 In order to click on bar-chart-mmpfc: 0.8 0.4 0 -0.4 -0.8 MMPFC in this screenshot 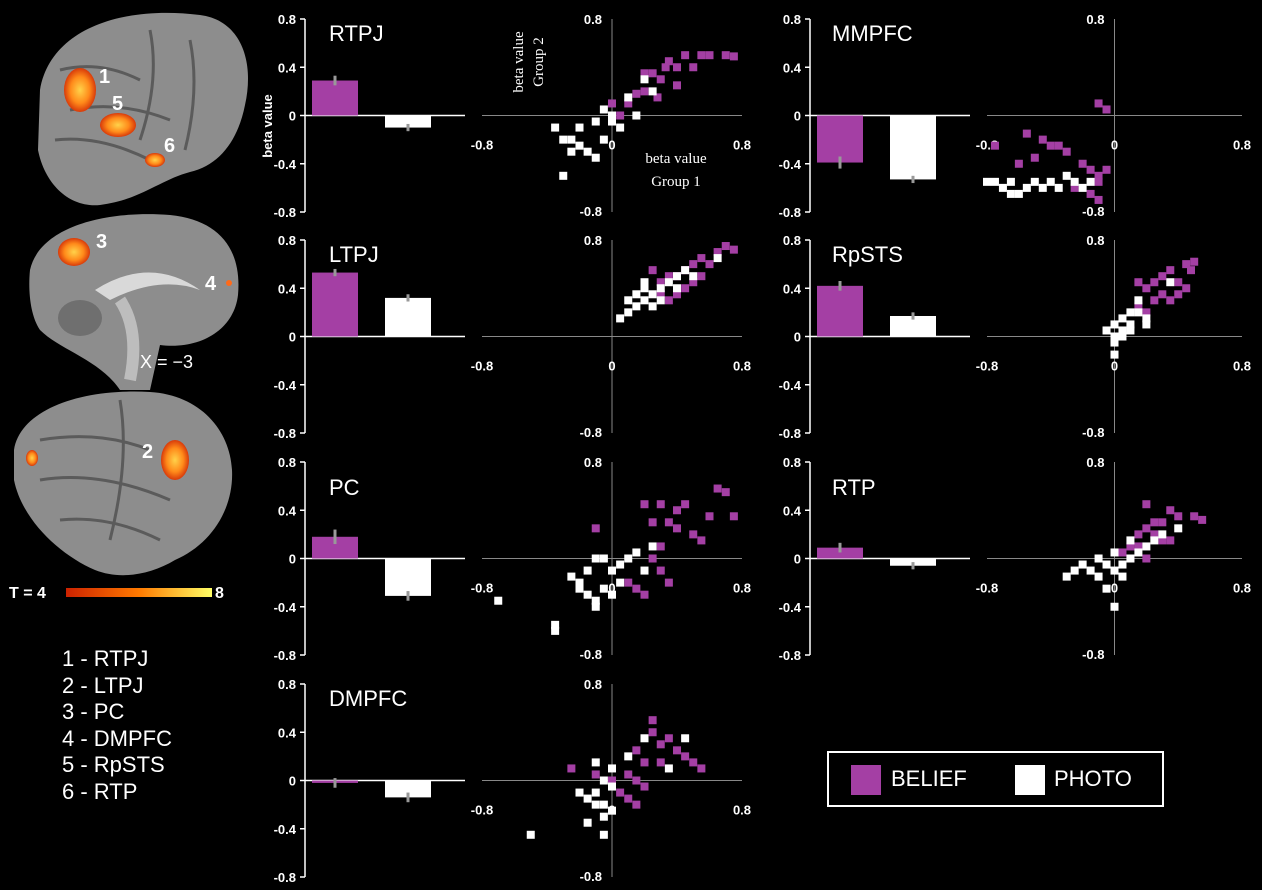, I will do `click(874, 116)`.